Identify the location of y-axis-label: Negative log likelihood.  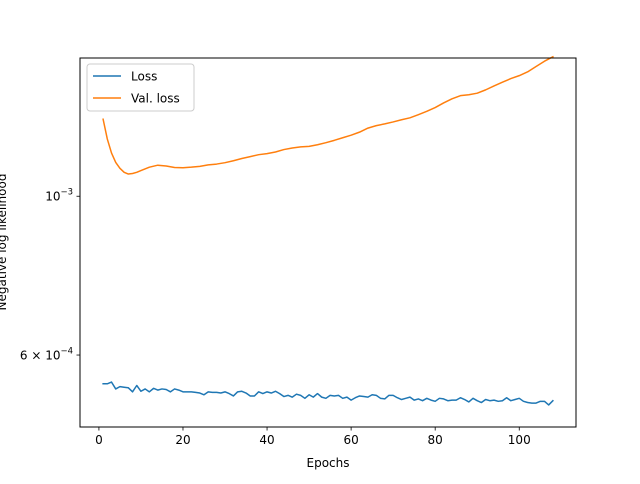
(4, 242).